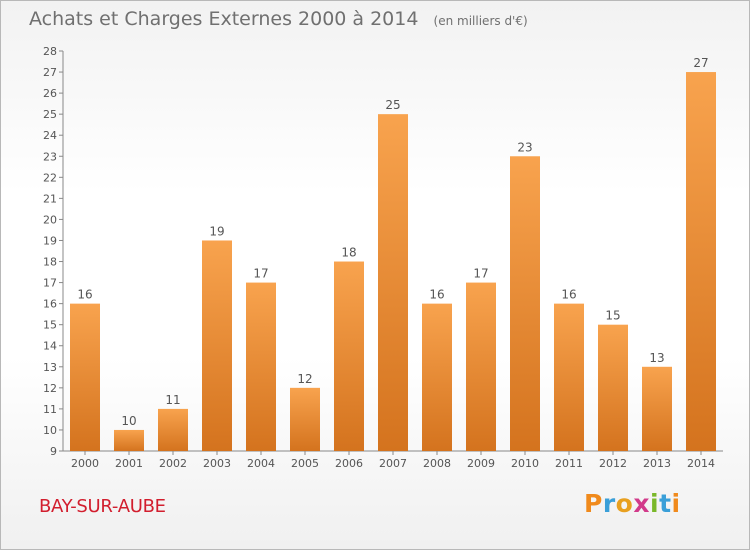 The width and height of the screenshot is (750, 551). Describe the element at coordinates (50, 262) in the screenshot. I see `y-tick-label: 18` at that location.